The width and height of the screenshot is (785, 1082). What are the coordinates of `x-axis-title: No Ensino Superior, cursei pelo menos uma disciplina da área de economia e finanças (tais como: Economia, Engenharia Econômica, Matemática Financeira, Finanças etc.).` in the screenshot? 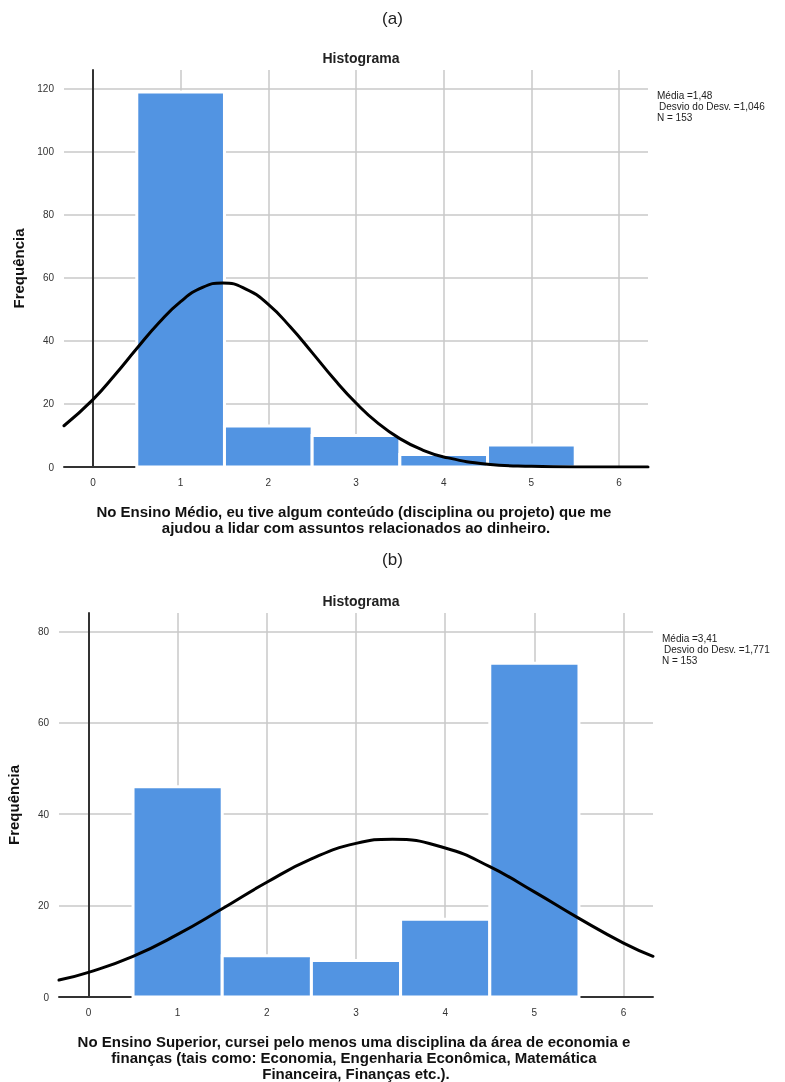 It's located at (356, 1057).